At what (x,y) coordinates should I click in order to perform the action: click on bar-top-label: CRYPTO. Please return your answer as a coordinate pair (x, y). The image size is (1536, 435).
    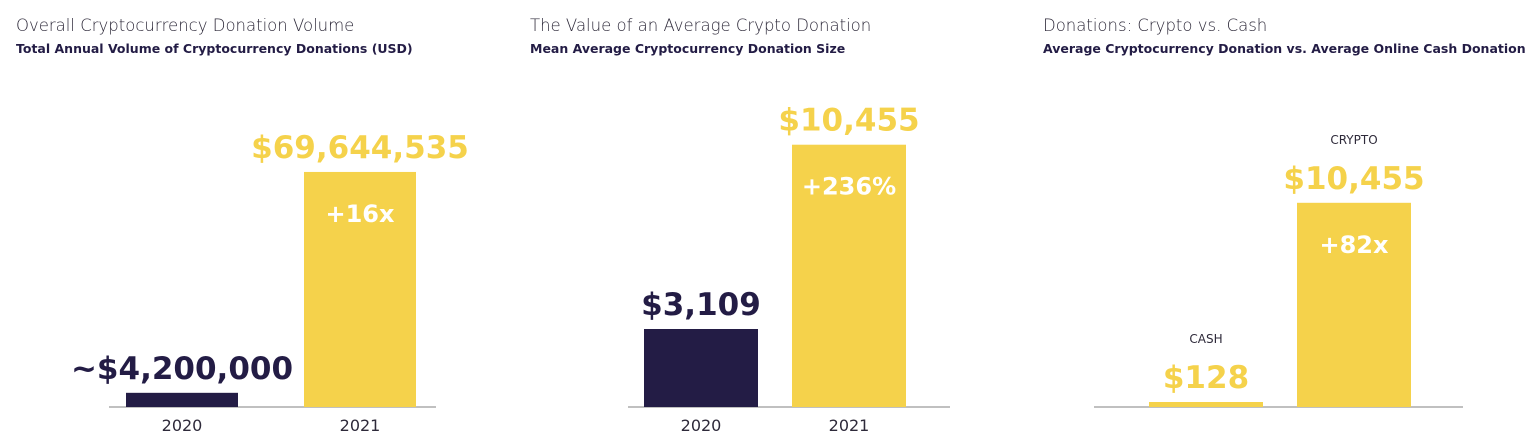
    Looking at the image, I should click on (1353, 140).